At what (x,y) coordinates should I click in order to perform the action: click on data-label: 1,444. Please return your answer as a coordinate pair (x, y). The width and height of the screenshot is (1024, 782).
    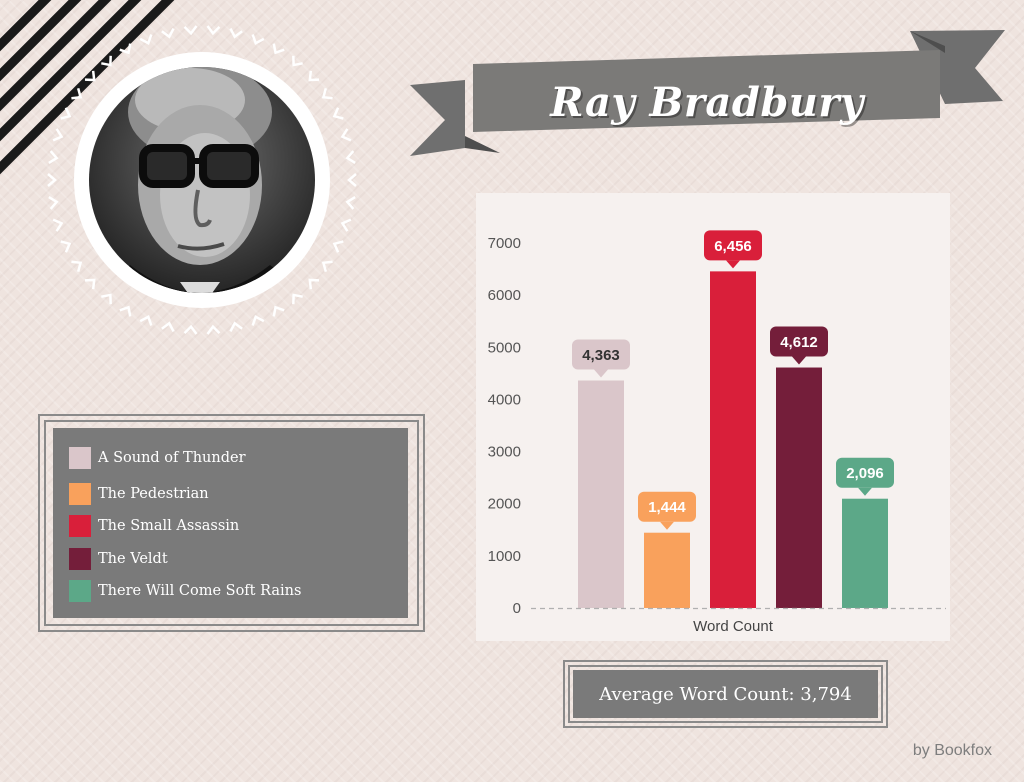
    Looking at the image, I should click on (667, 507).